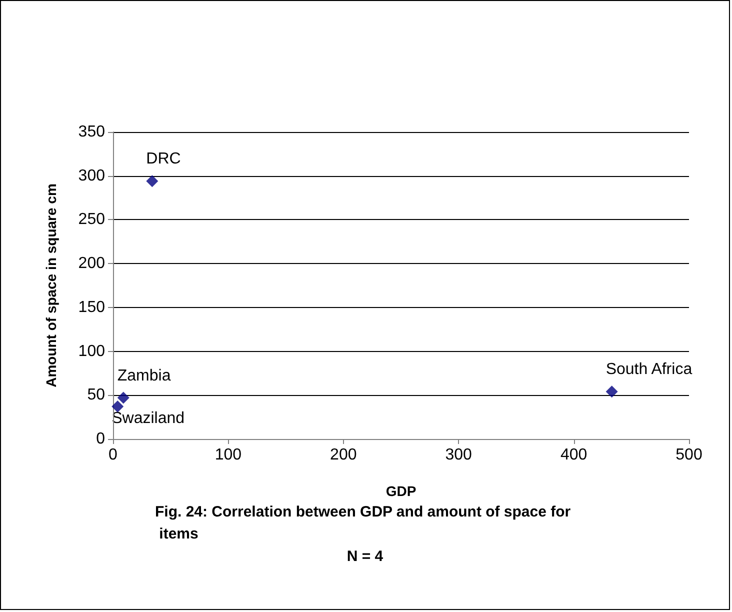  Describe the element at coordinates (92, 307) in the screenshot. I see `y-tick-label: 150` at that location.